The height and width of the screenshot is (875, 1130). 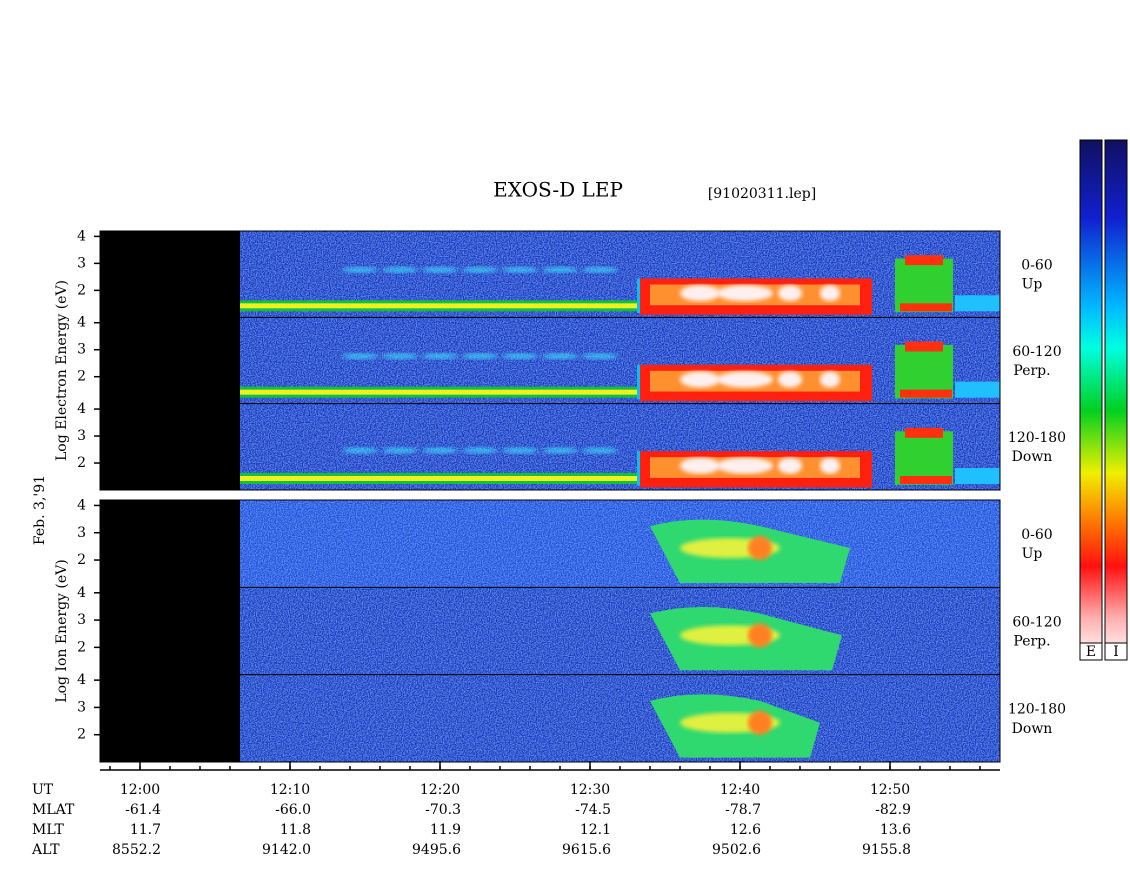 What do you see at coordinates (136, 850) in the screenshot?
I see `ephemeris-value: 8552.2` at bounding box center [136, 850].